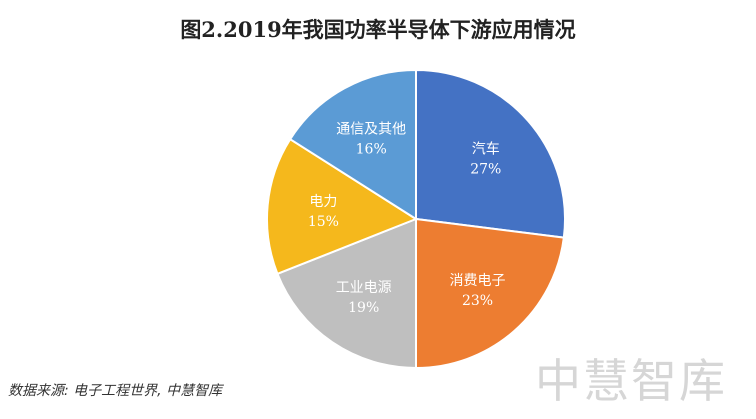  What do you see at coordinates (371, 130) in the screenshot?
I see `slice-label-4: 通信及其他` at bounding box center [371, 130].